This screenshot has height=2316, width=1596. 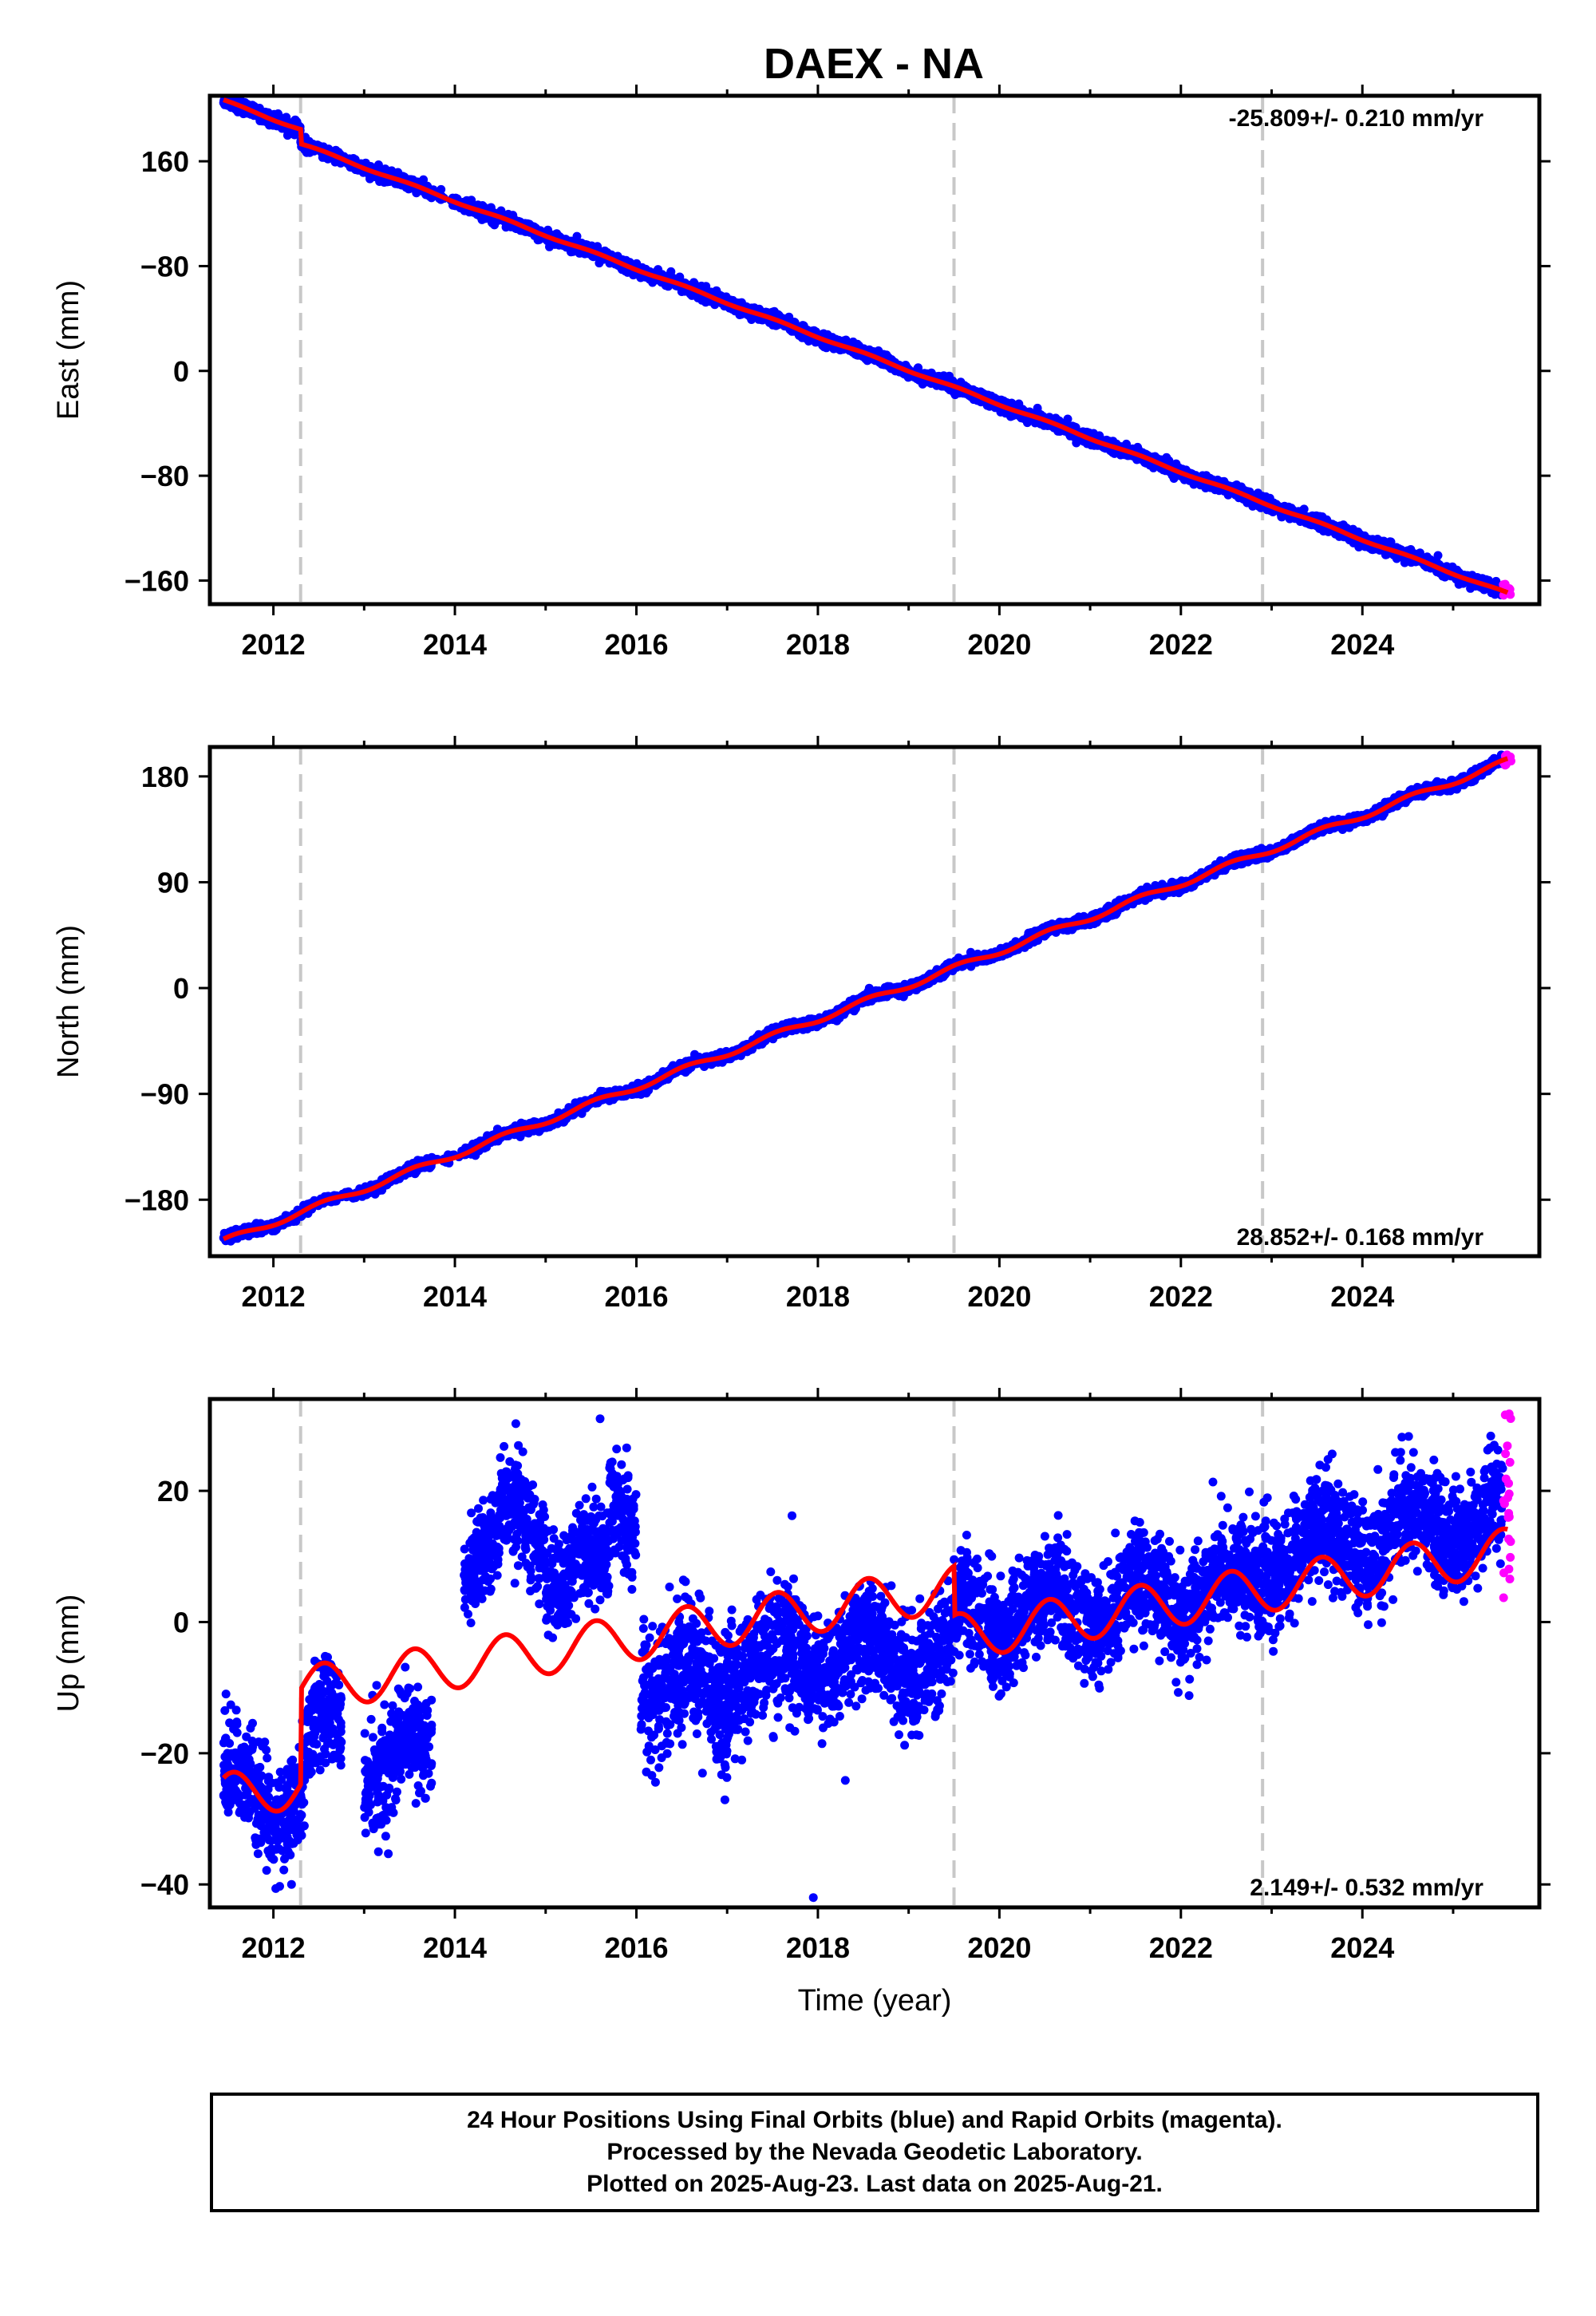 What do you see at coordinates (274, 644) in the screenshot?
I see `x-tick-label: 2012` at bounding box center [274, 644].